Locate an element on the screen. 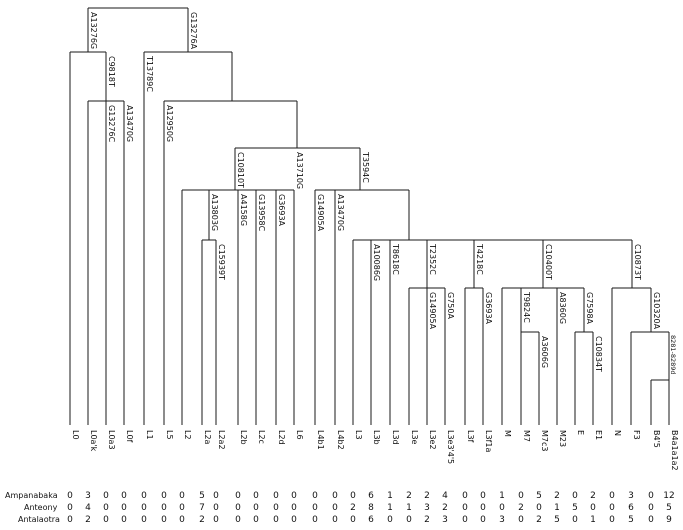  haplogroup-label: L0 is located at coordinates (75, 435).